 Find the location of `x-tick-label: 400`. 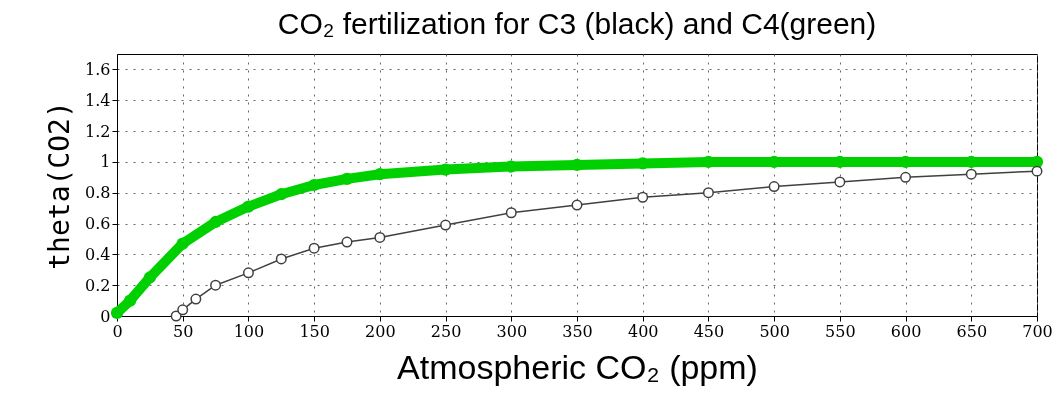

x-tick-label: 400 is located at coordinates (643, 331).